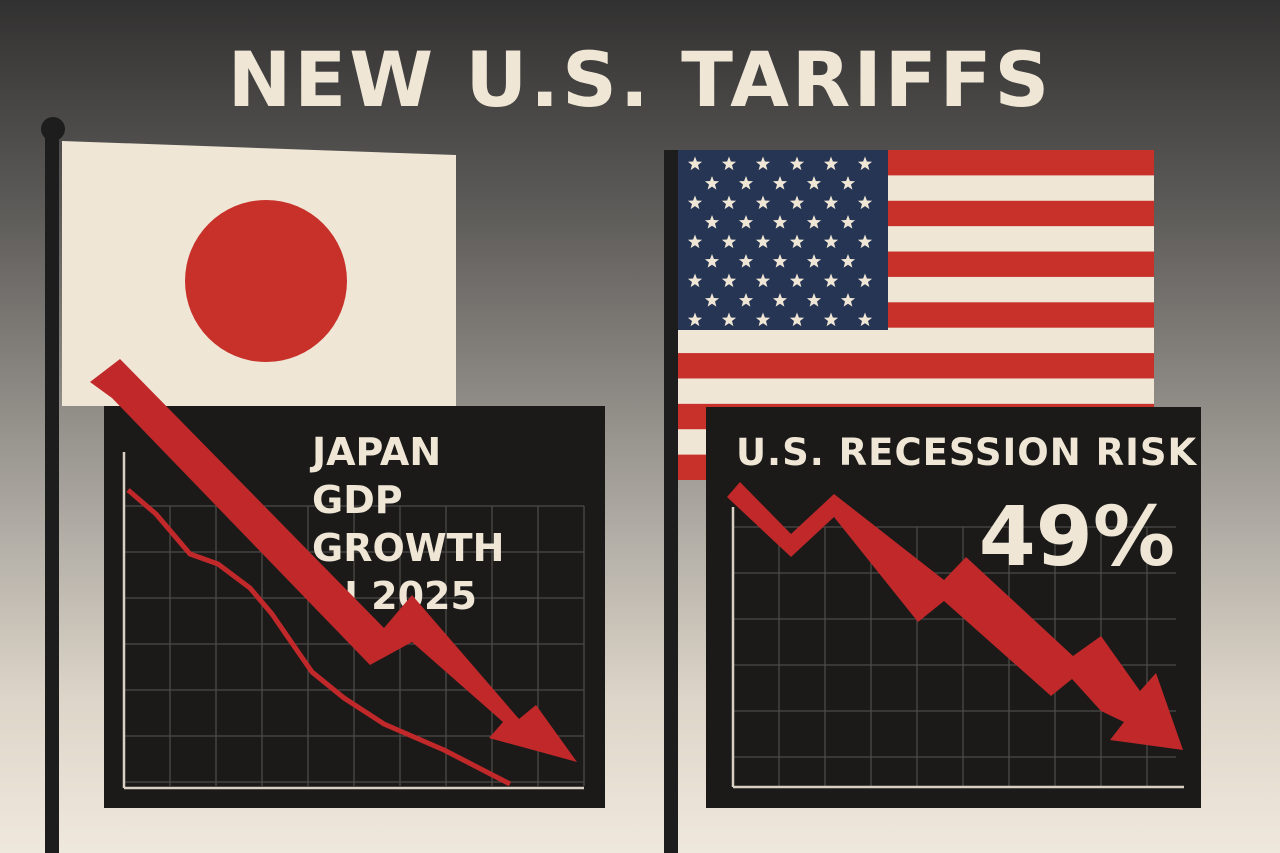  What do you see at coordinates (377, 452) in the screenshot?
I see `japan-label-line: JAPAN` at bounding box center [377, 452].